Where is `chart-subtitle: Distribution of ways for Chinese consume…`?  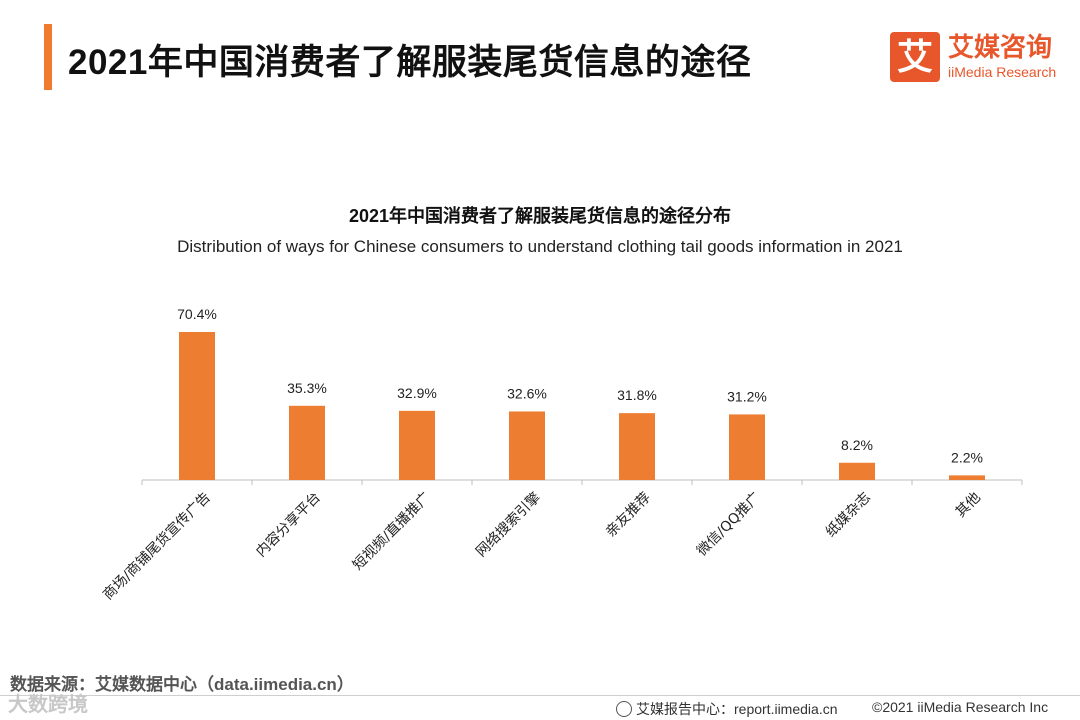 chart-subtitle: Distribution of ways for Chinese consume… is located at coordinates (540, 246).